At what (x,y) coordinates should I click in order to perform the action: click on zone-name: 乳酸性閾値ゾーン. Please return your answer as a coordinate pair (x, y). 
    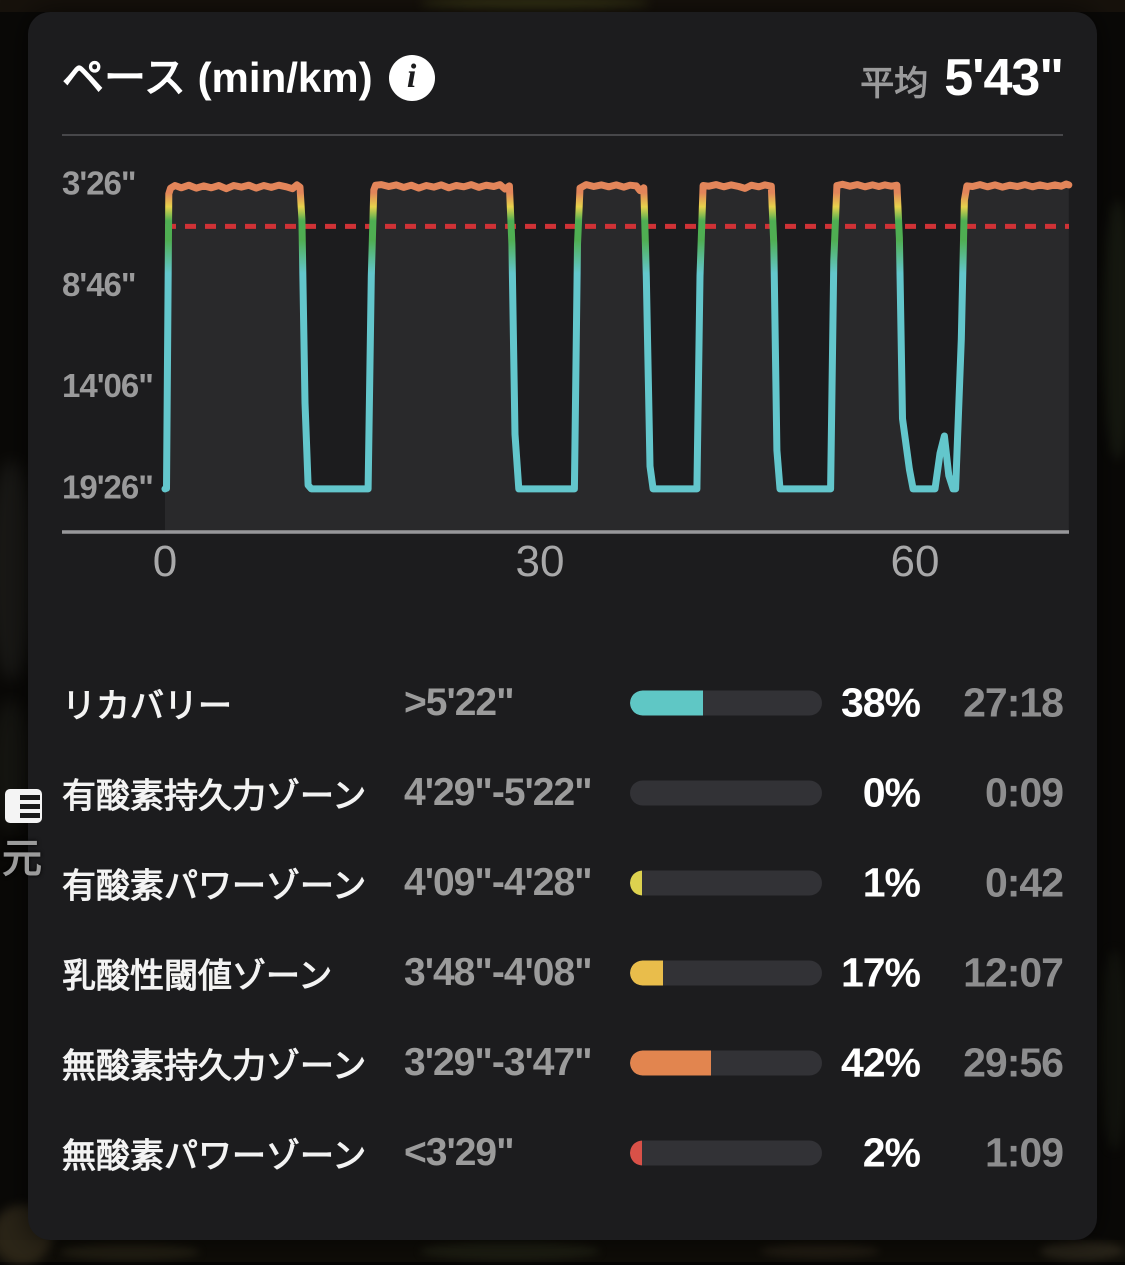
    Looking at the image, I should click on (197, 976).